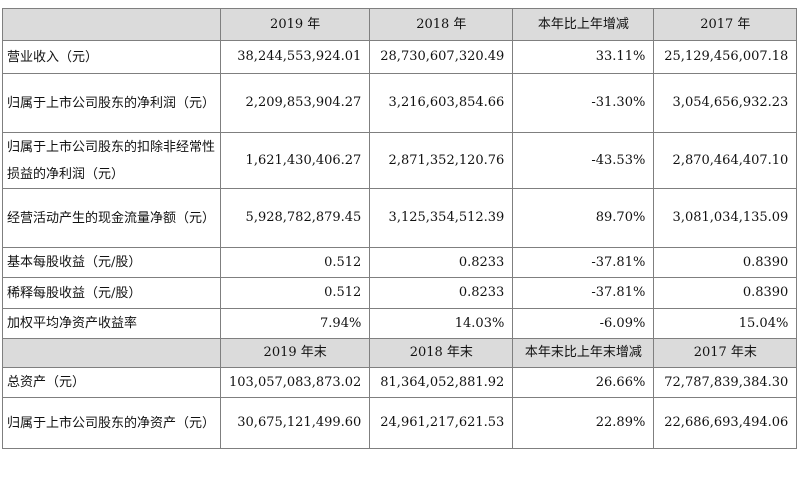  What do you see at coordinates (583, 382) in the screenshot?
I see `cell-change: 26.66%` at bounding box center [583, 382].